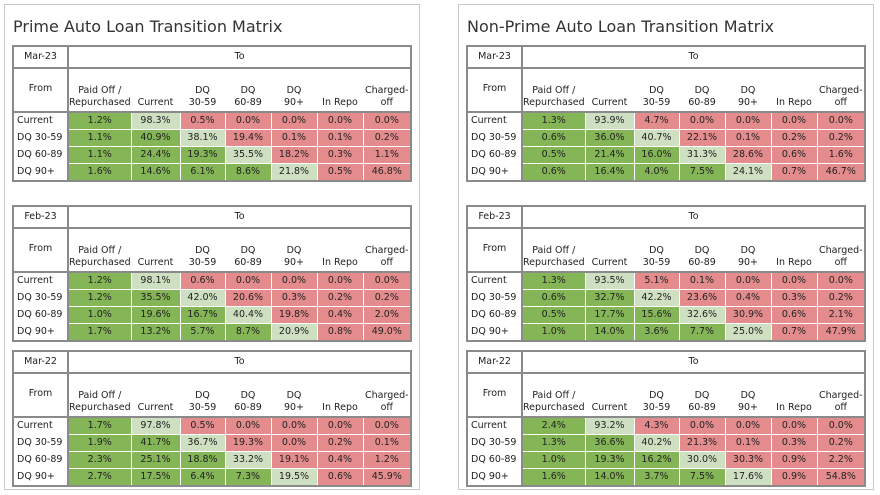  What do you see at coordinates (794, 102) in the screenshot?
I see `header-line: In Repo` at bounding box center [794, 102].